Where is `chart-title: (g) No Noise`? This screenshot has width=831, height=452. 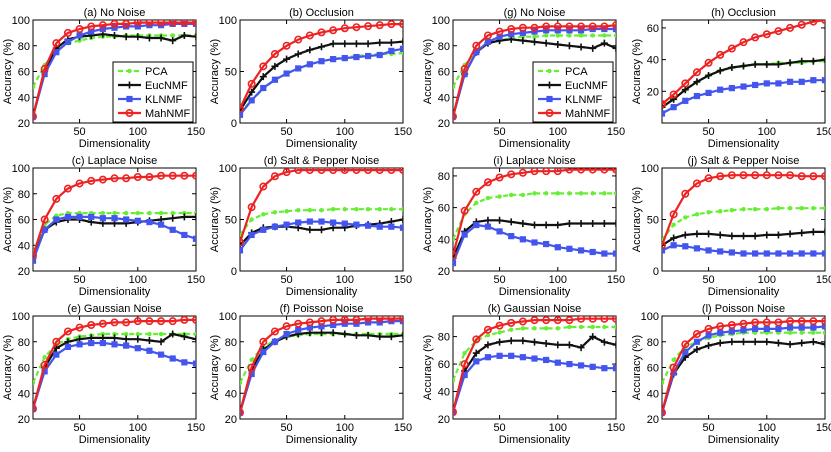
chart-title: (g) No Noise is located at coordinates (535, 13).